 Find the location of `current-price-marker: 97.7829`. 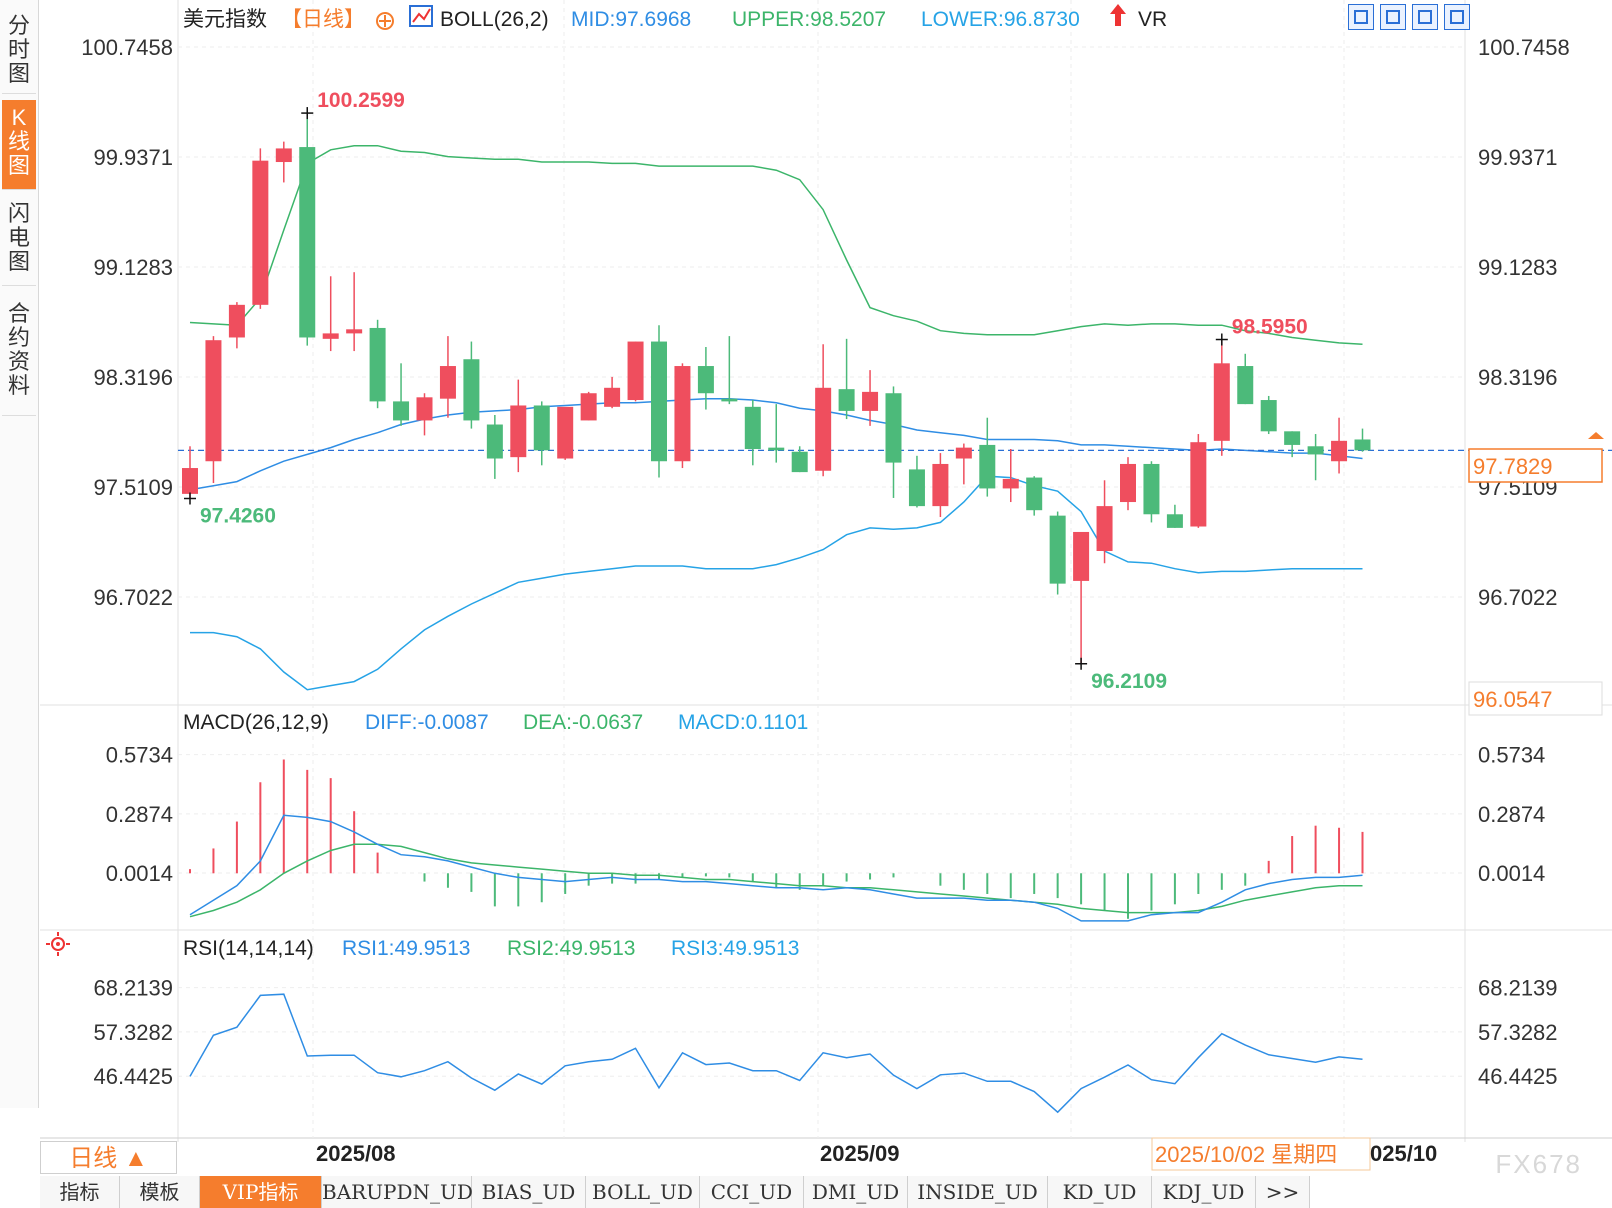

current-price-marker: 97.7829 is located at coordinates (1536, 457).